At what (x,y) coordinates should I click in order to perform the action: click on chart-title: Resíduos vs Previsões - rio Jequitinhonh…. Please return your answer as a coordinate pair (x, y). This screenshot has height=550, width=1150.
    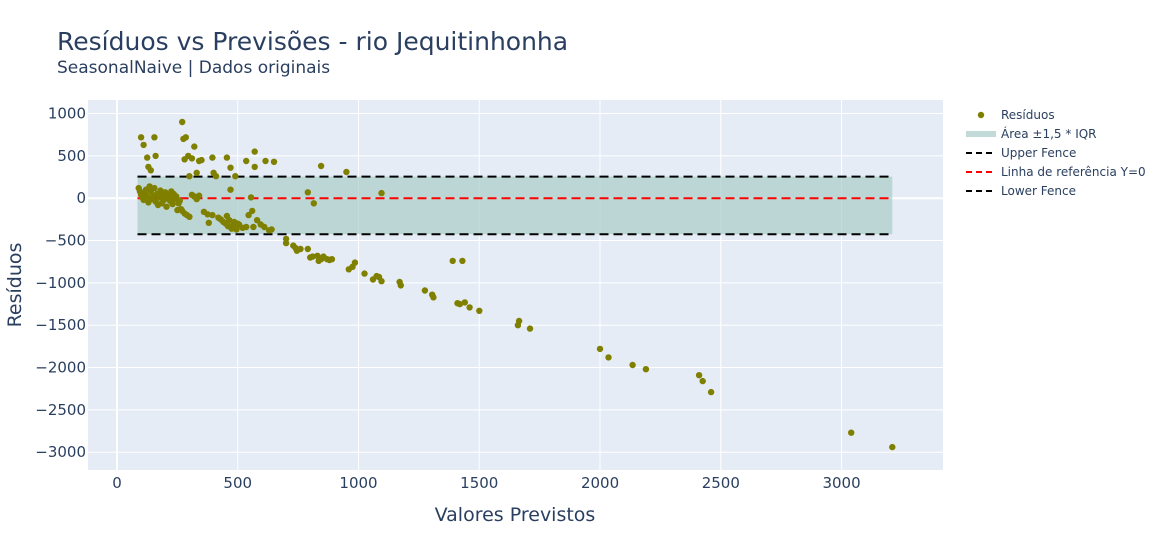
    Looking at the image, I should click on (312, 41).